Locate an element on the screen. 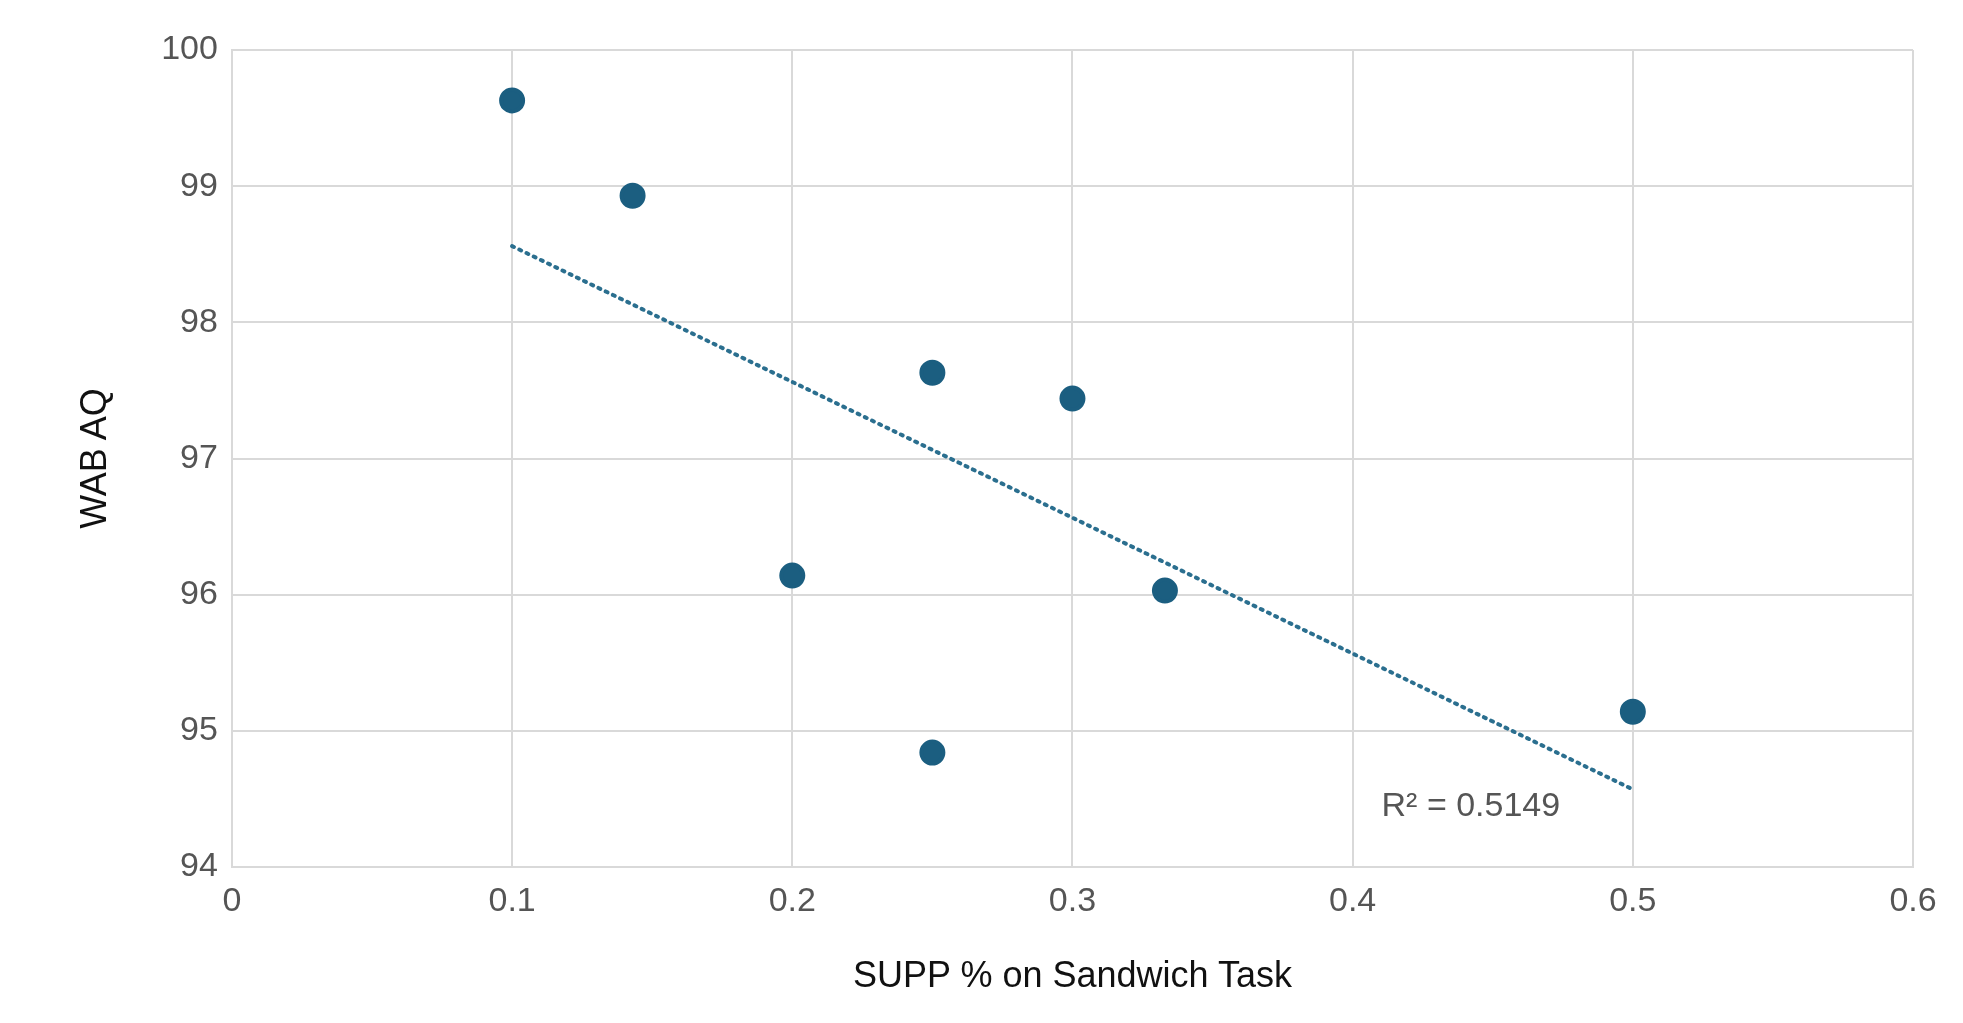  y-tick-label: 96 is located at coordinates (199, 592).